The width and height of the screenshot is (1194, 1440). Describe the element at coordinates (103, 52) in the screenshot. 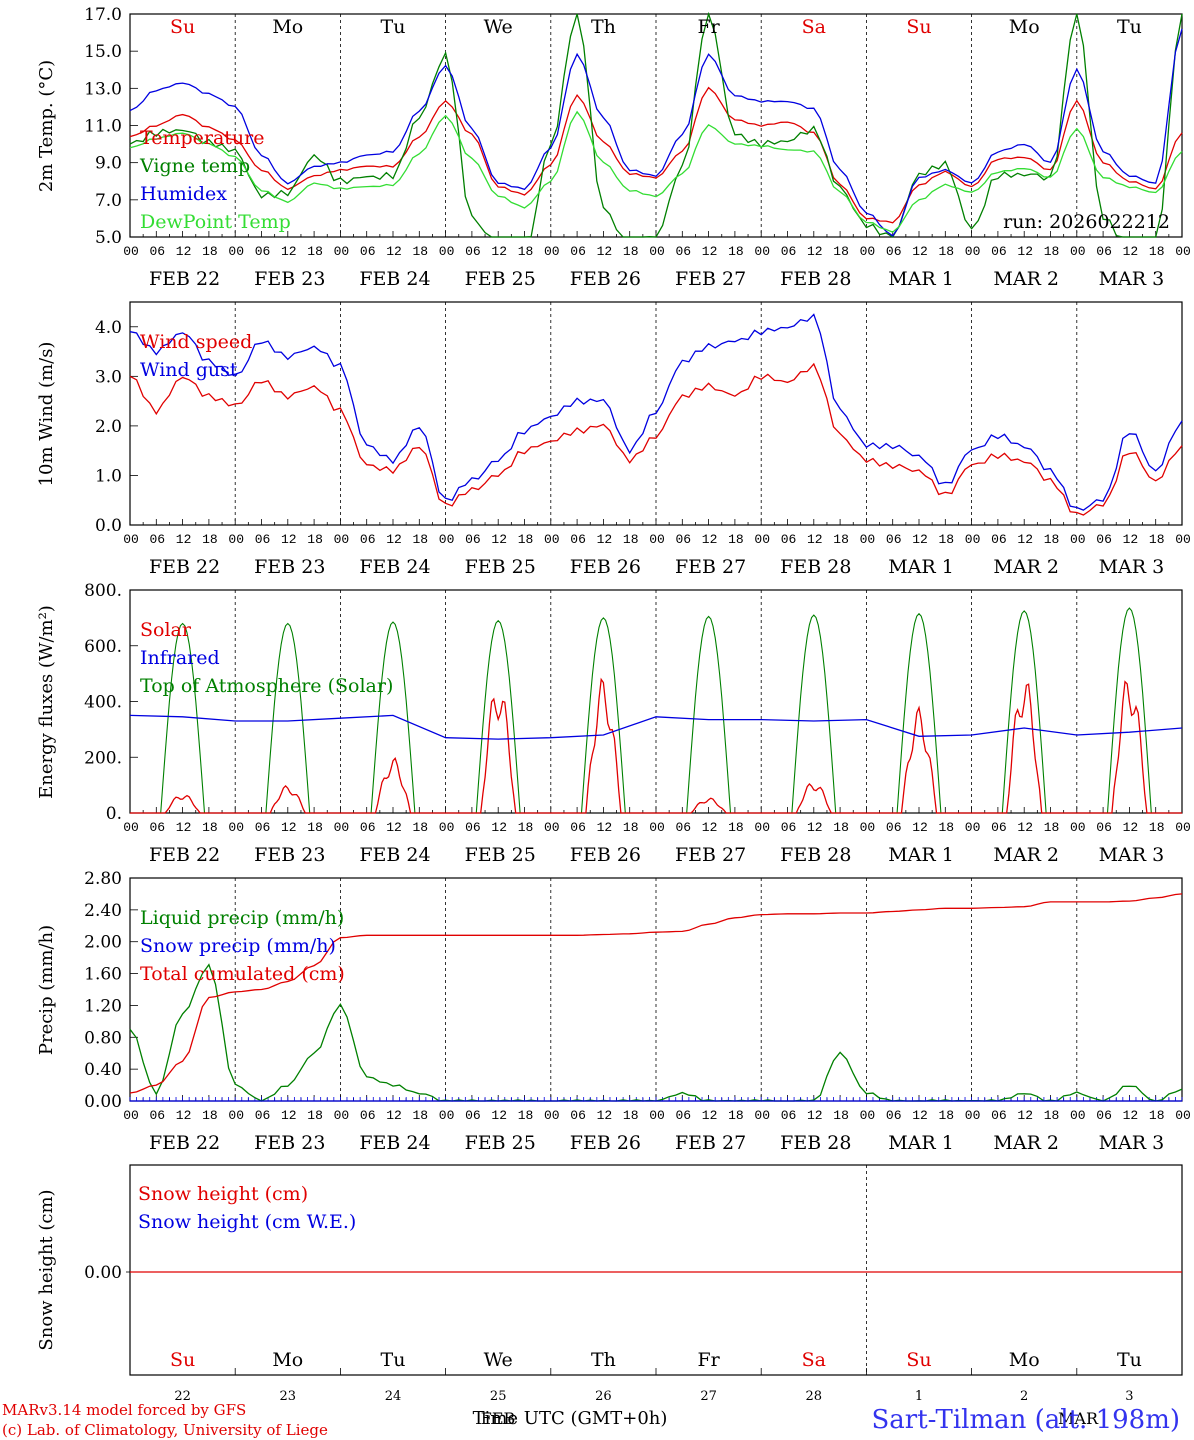

I see `y-tick-label: 15.0` at that location.